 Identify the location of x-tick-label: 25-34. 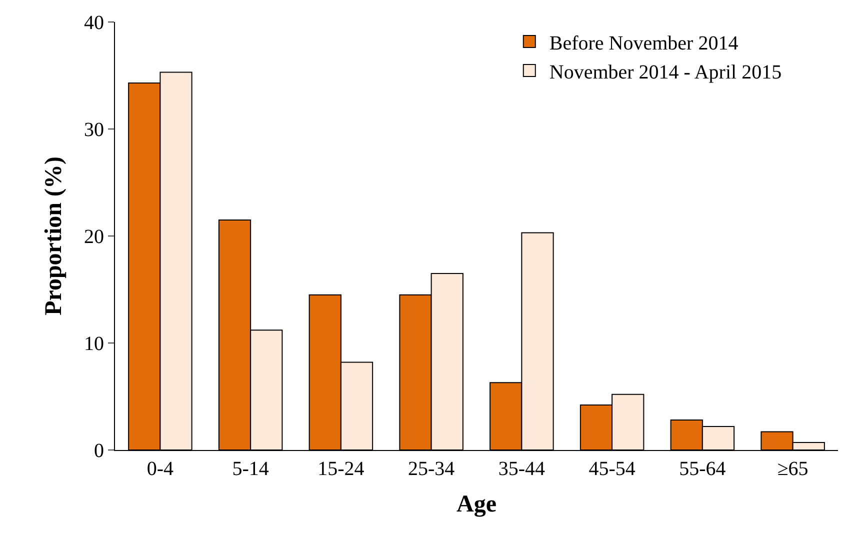
(431, 469).